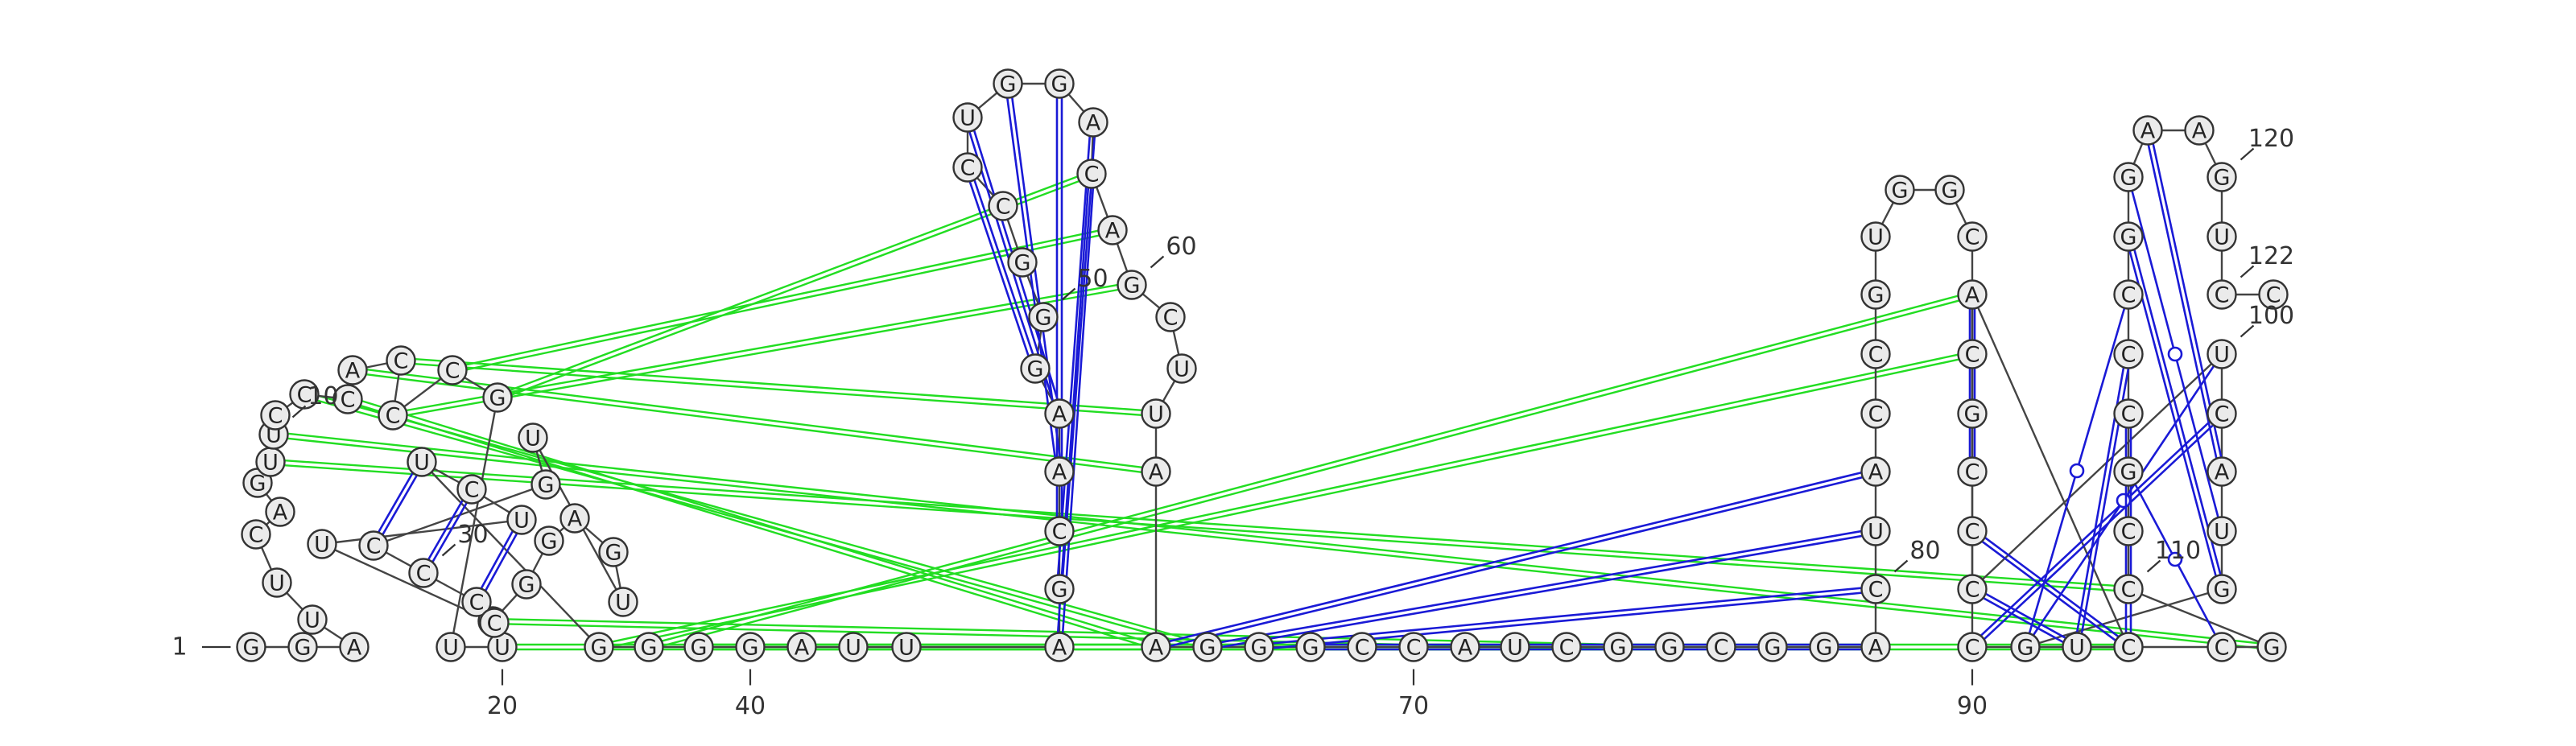 This screenshot has width=2576, height=746. What do you see at coordinates (1157, 262) in the screenshot?
I see `number-tick` at bounding box center [1157, 262].